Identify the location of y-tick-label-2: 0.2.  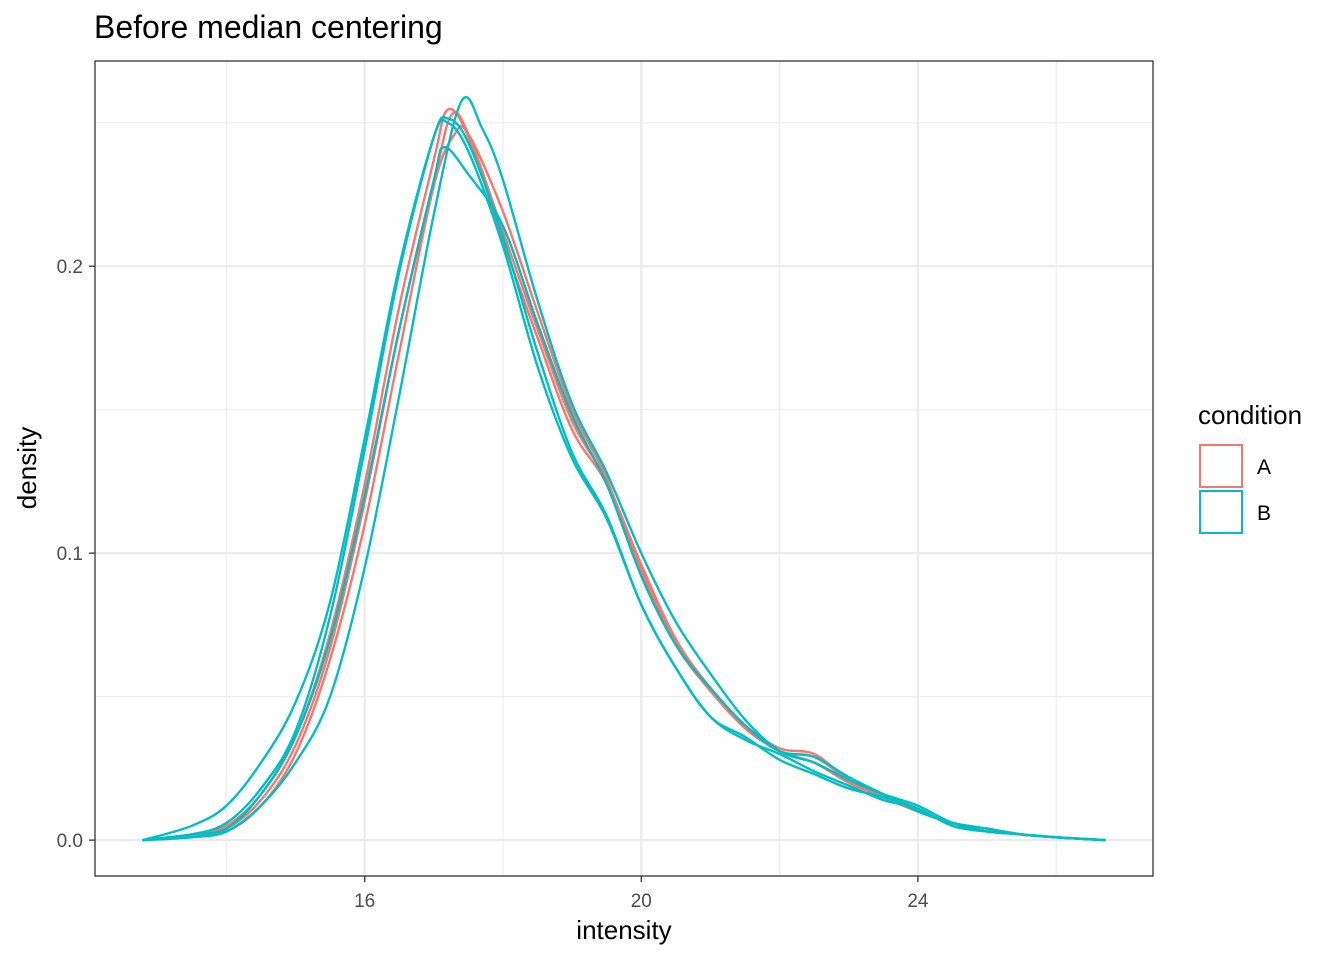
(70, 267).